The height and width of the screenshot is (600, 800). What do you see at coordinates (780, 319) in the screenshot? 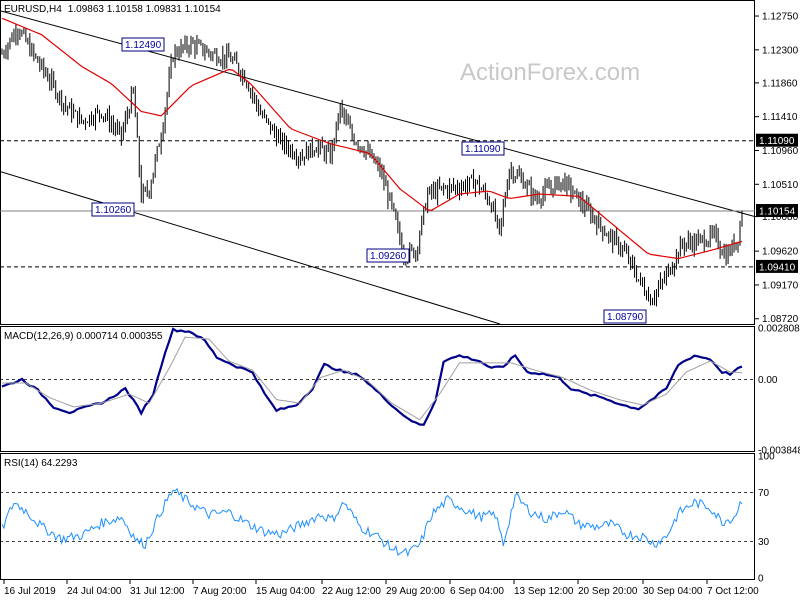
I see `price-tick-label: 1.08720` at bounding box center [780, 319].